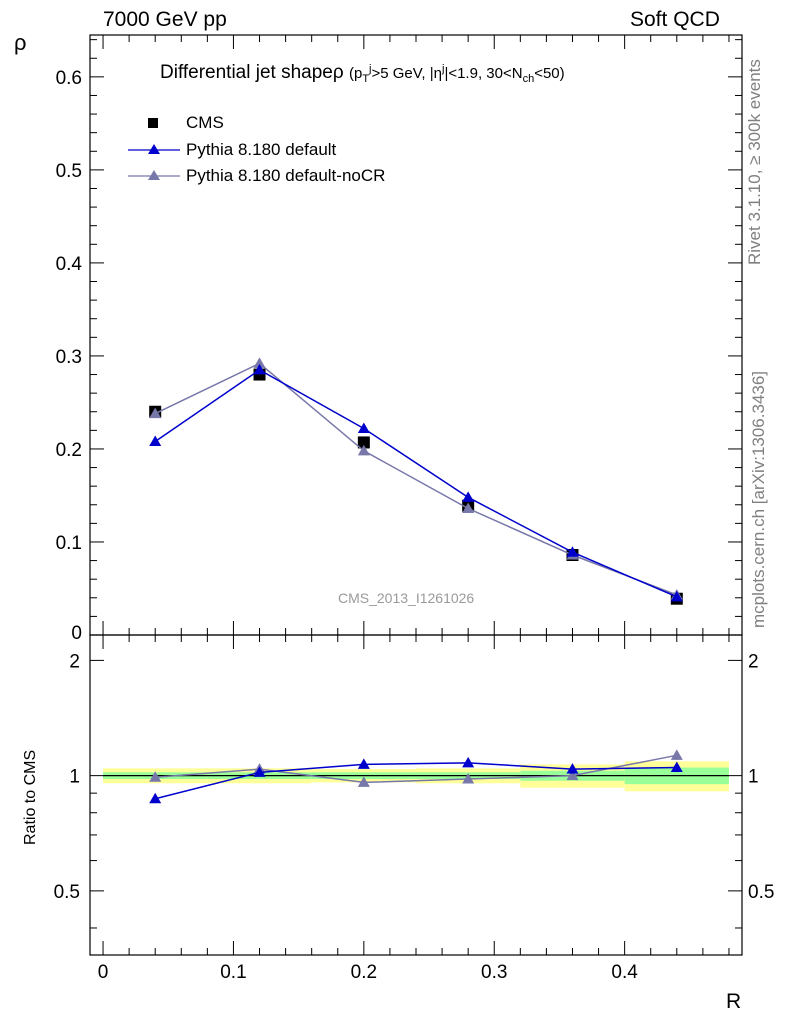 The image size is (786, 1024). What do you see at coordinates (252, 72) in the screenshot?
I see `chart-title-main: Differential jet shapeρ` at bounding box center [252, 72].